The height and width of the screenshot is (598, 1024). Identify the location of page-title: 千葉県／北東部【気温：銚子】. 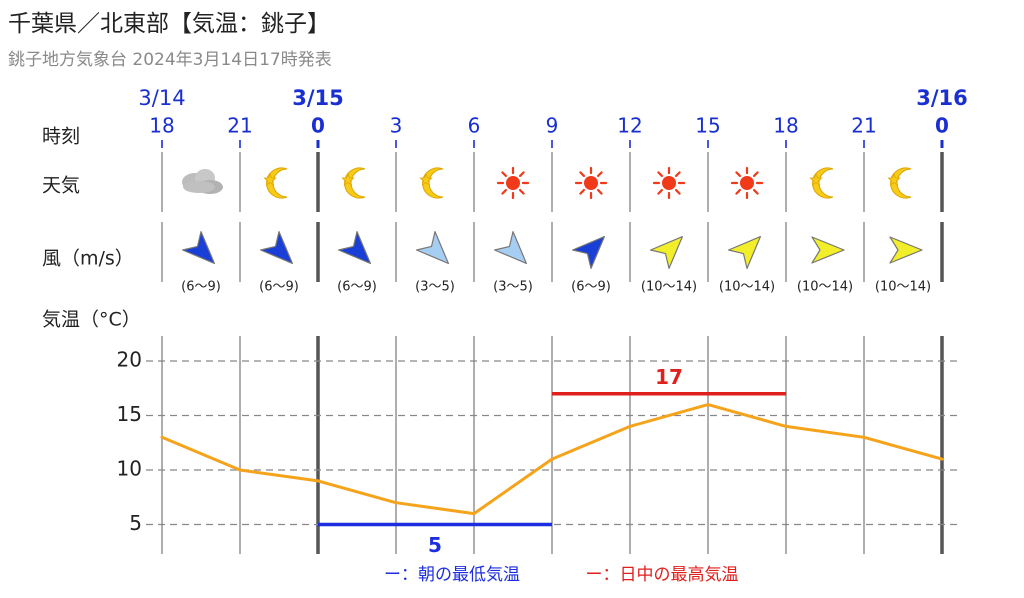
(169, 24).